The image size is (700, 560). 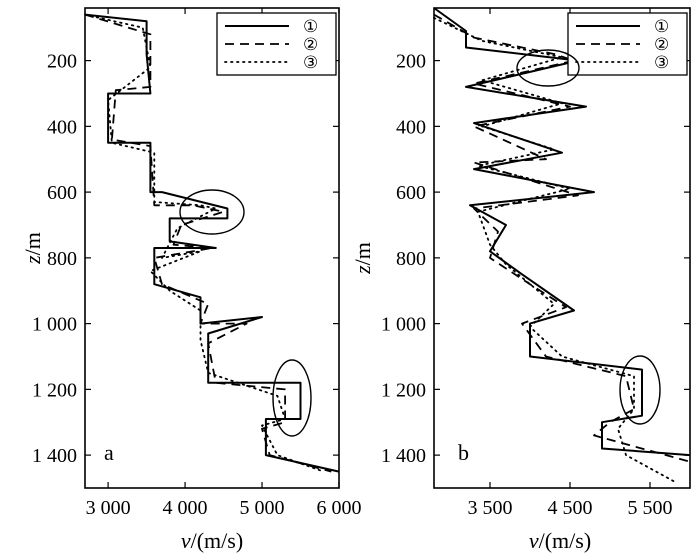 I want to click on panel-b-legend: ①②③, so click(x=627, y=44).